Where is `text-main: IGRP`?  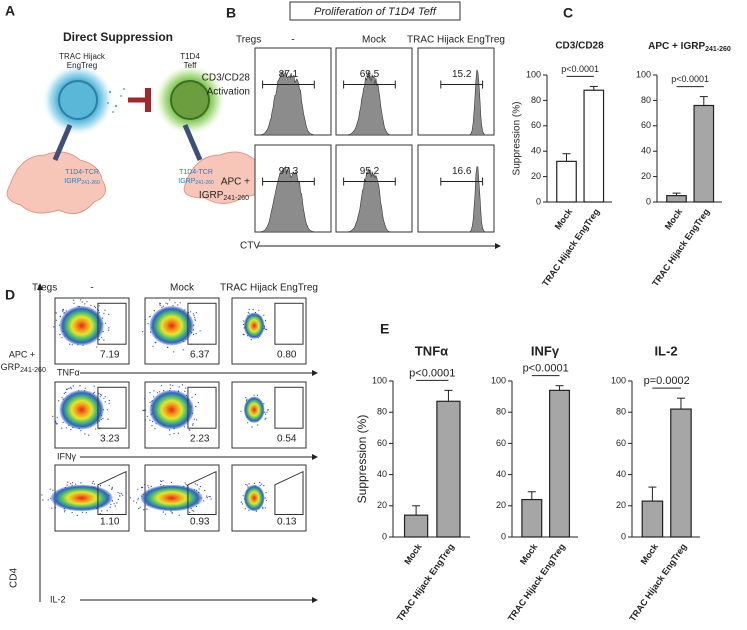 text-main: IGRP is located at coordinates (211, 195).